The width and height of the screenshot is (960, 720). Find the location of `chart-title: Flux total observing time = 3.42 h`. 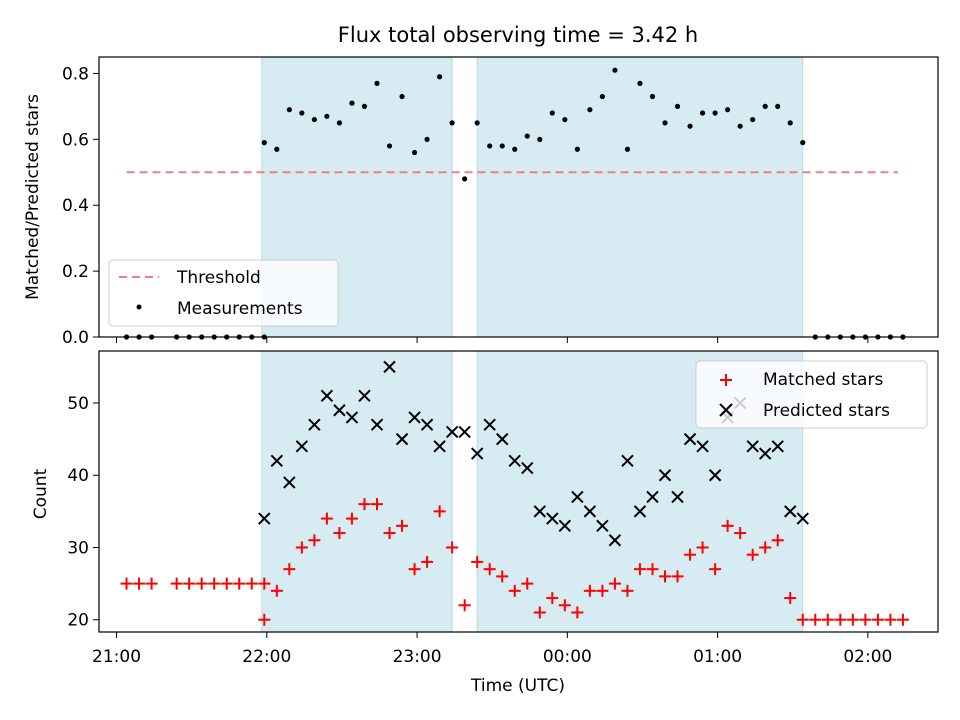

chart-title: Flux total observing time = 3.42 h is located at coordinates (518, 35).